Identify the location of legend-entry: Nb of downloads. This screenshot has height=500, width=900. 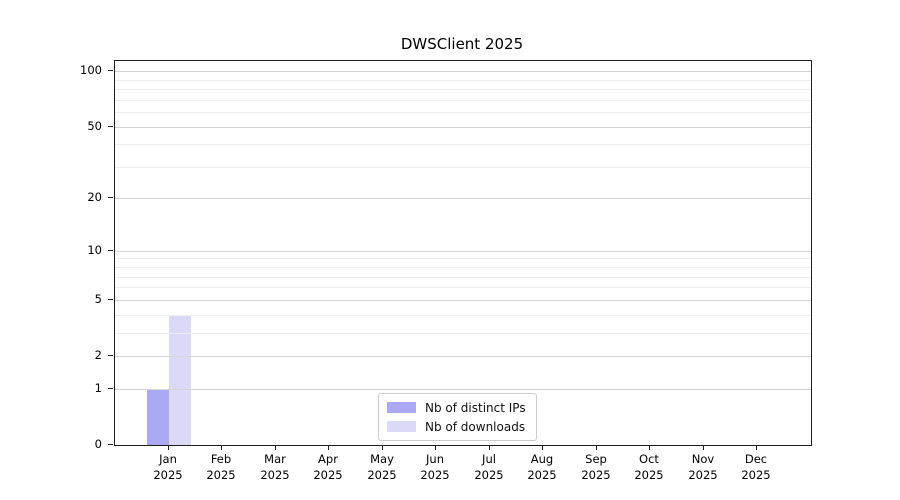
(456, 426).